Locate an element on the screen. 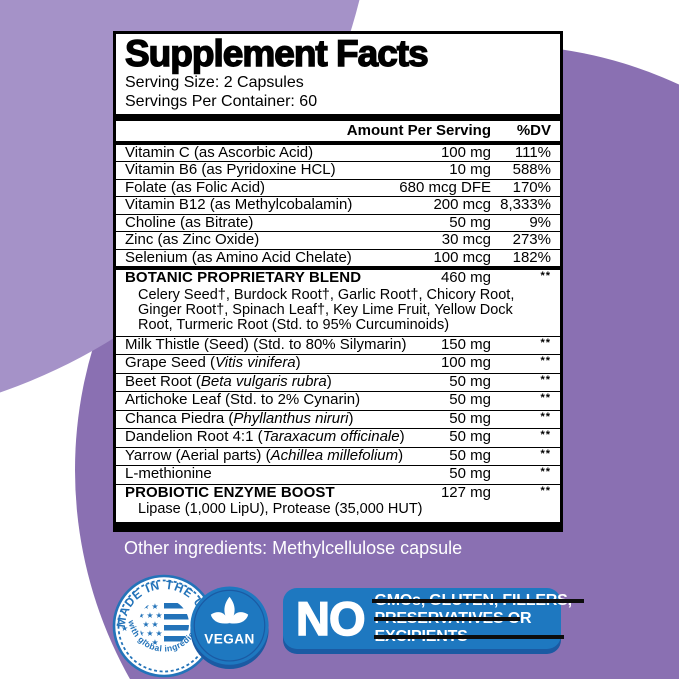  ingredient-name: Choline (as Bitrate) is located at coordinates (189, 222).